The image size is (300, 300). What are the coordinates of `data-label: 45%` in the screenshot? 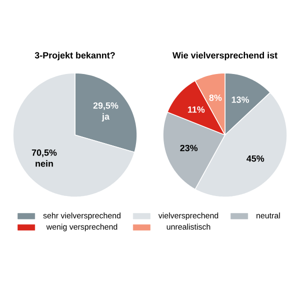 It's located at (255, 158).